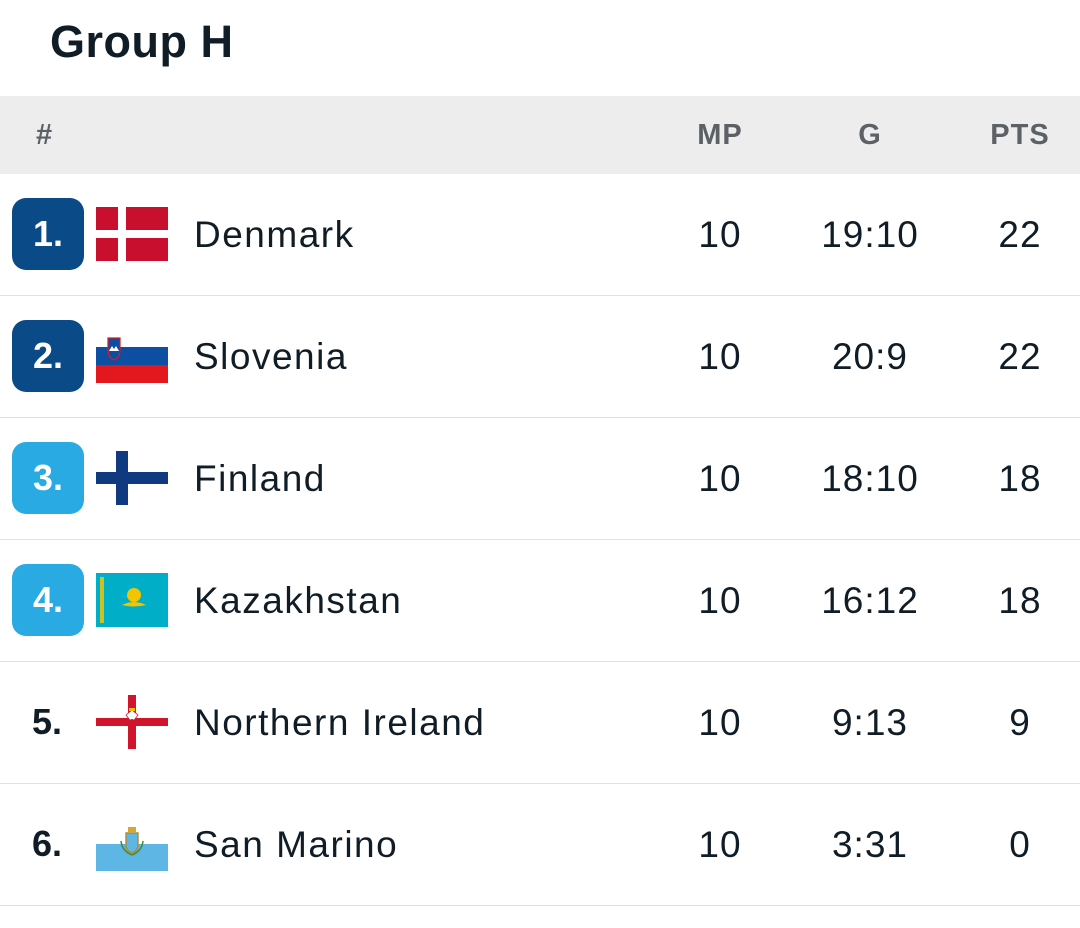  What do you see at coordinates (47, 843) in the screenshot?
I see `rank-label: 6.` at bounding box center [47, 843].